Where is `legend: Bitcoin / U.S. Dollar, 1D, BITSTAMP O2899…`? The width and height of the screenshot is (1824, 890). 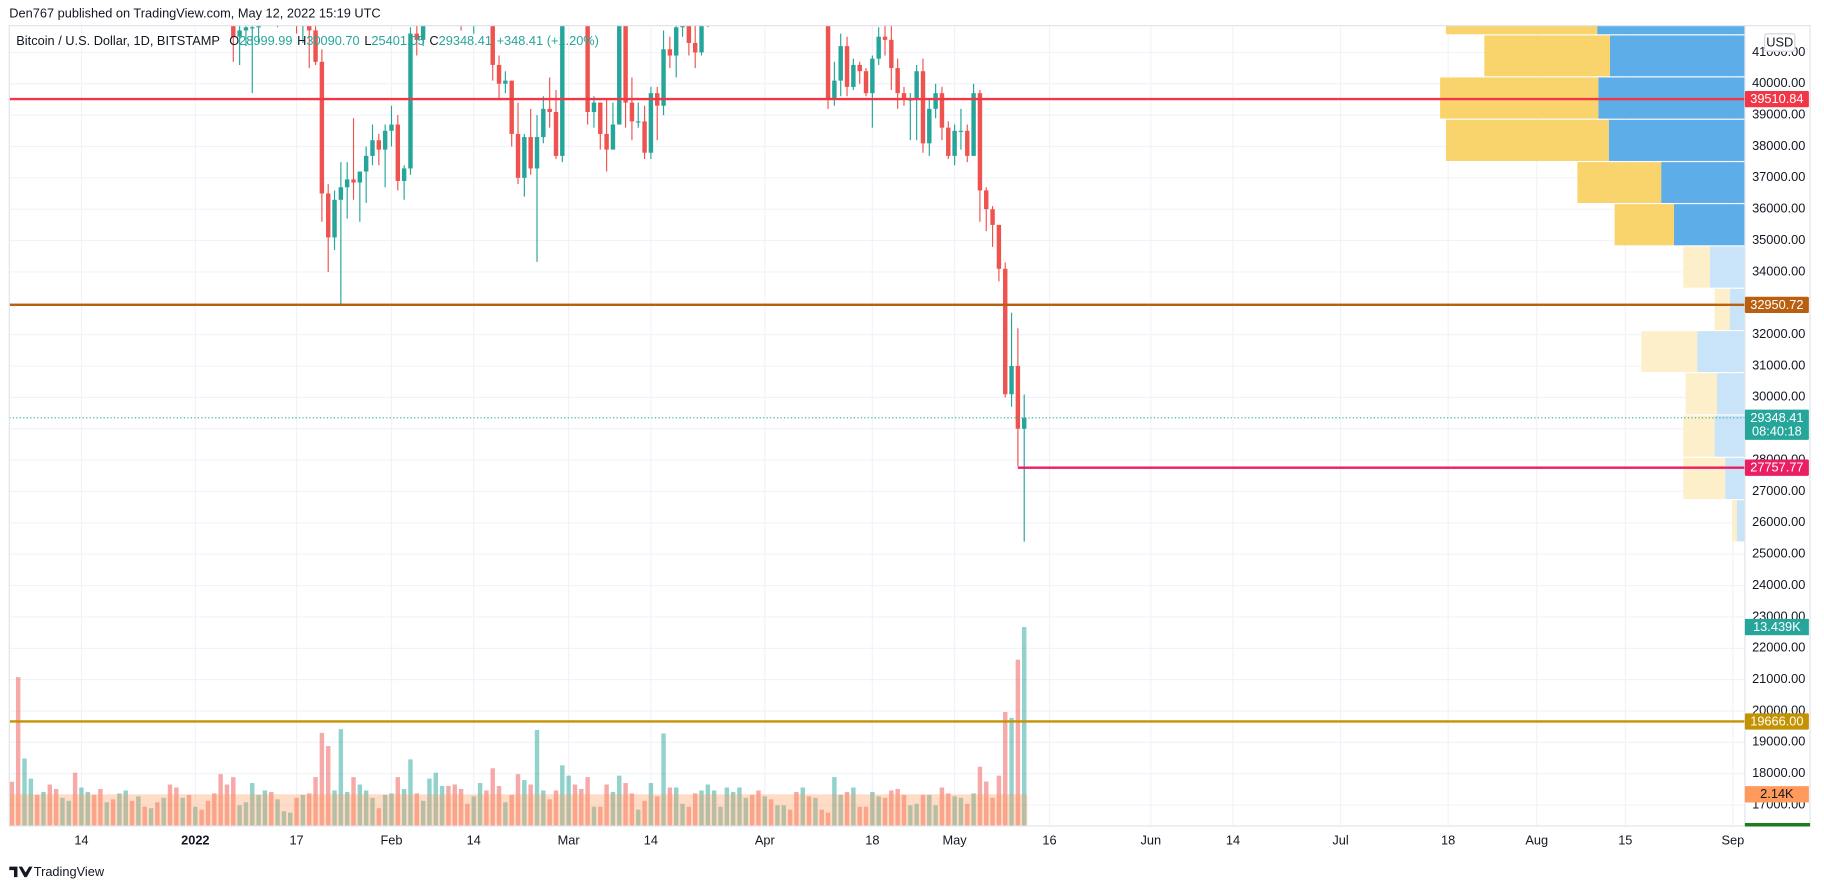 legend: Bitcoin / U.S. Dollar, 1D, BITSTAMP O2899… is located at coordinates (307, 40).